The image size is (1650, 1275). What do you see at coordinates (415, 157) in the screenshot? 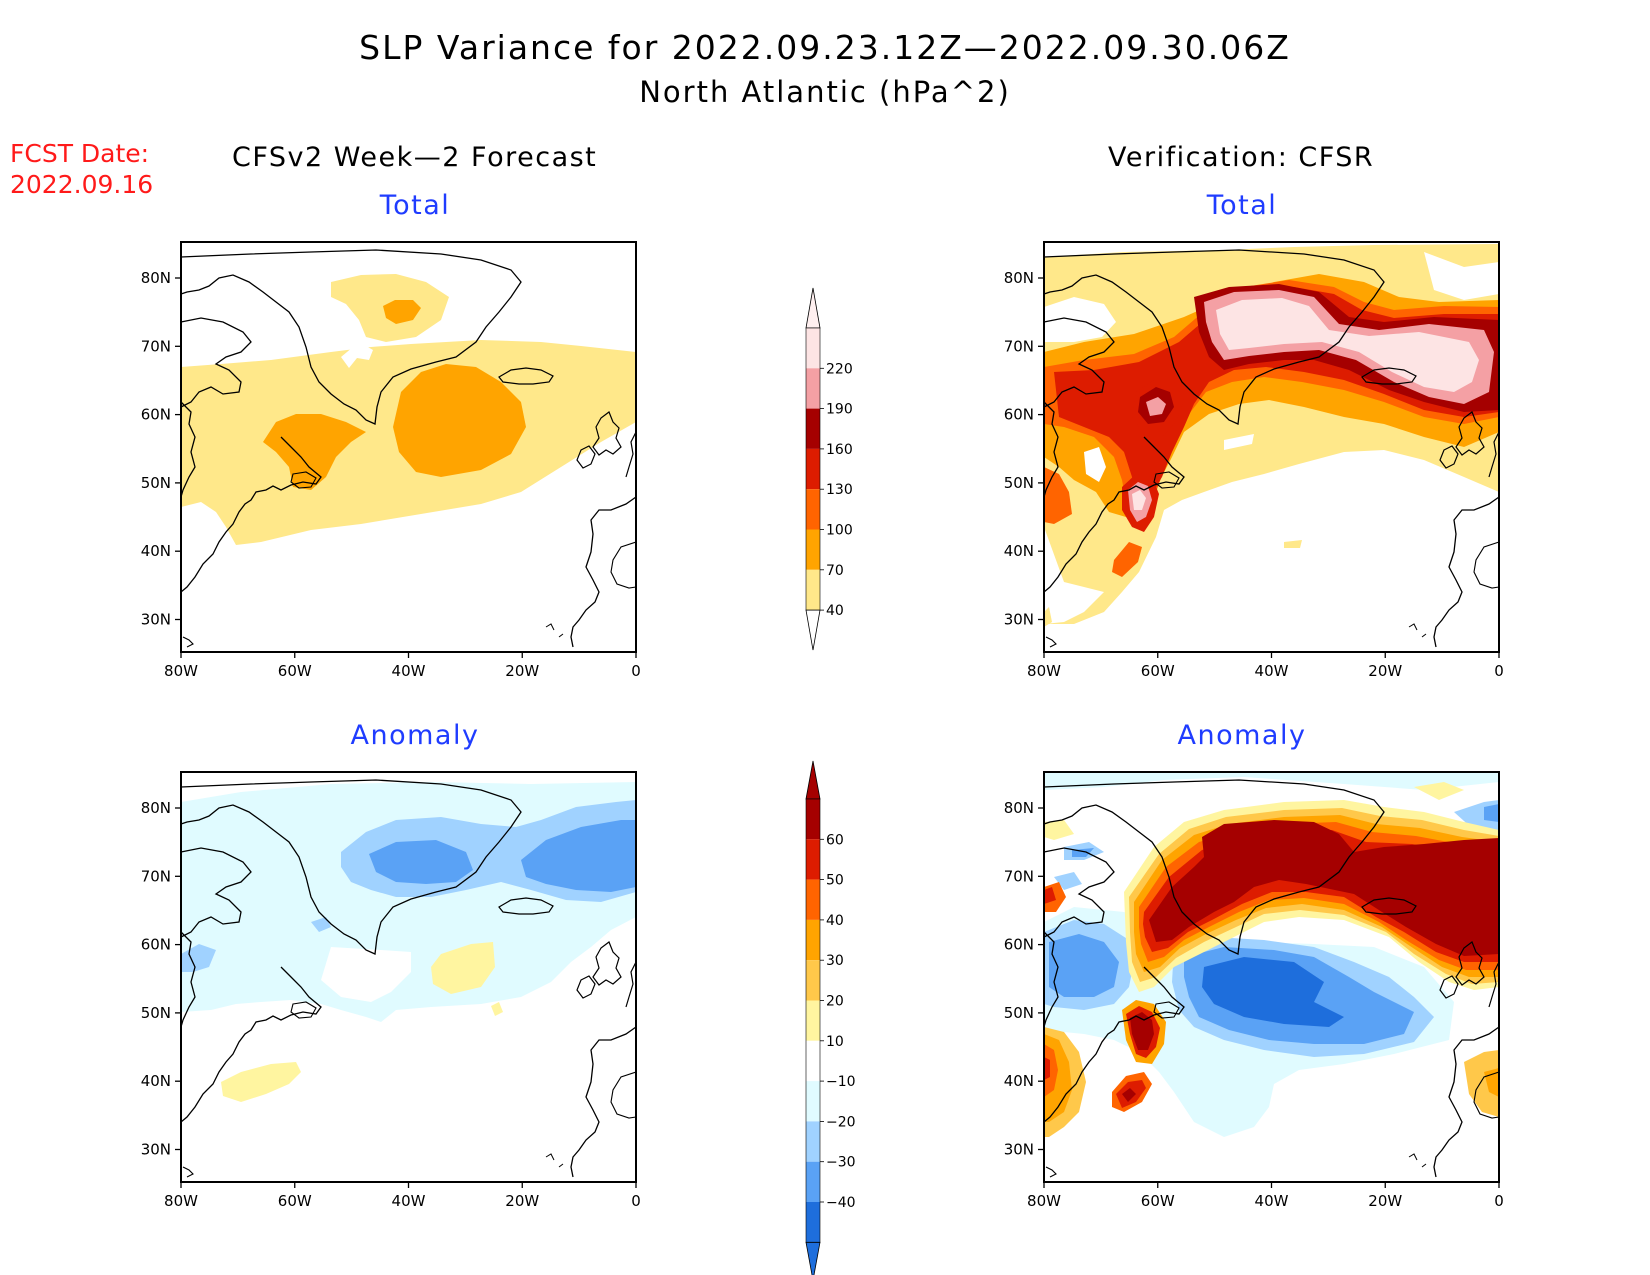
I see `forecast-column-title: CFSv2 Week—2 Forecast` at bounding box center [415, 157].